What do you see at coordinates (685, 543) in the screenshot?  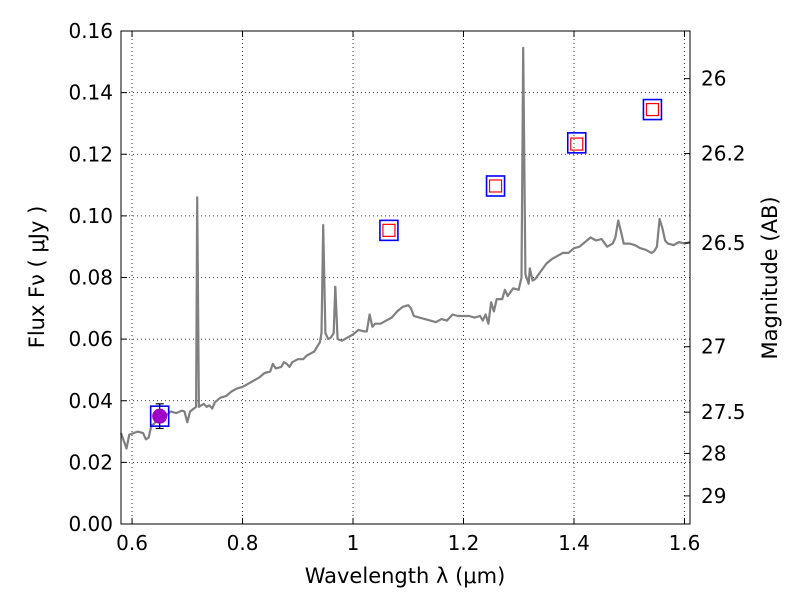 I see `x-tick-label: 1.6` at bounding box center [685, 543].